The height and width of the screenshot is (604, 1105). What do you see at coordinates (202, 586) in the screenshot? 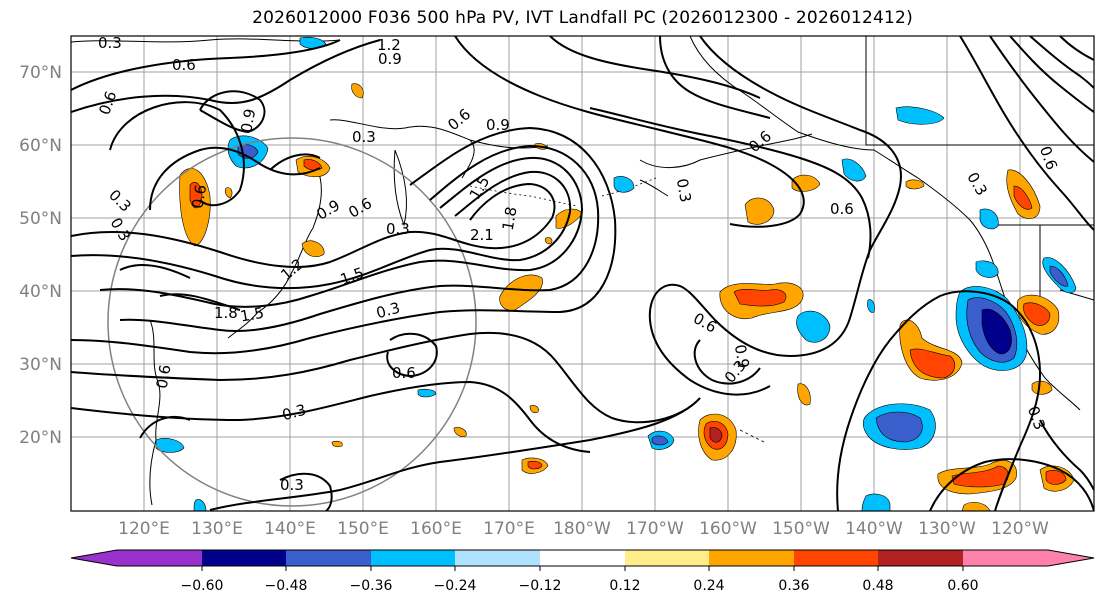
I see `colorbar-tick-label: −0.60` at bounding box center [202, 586].